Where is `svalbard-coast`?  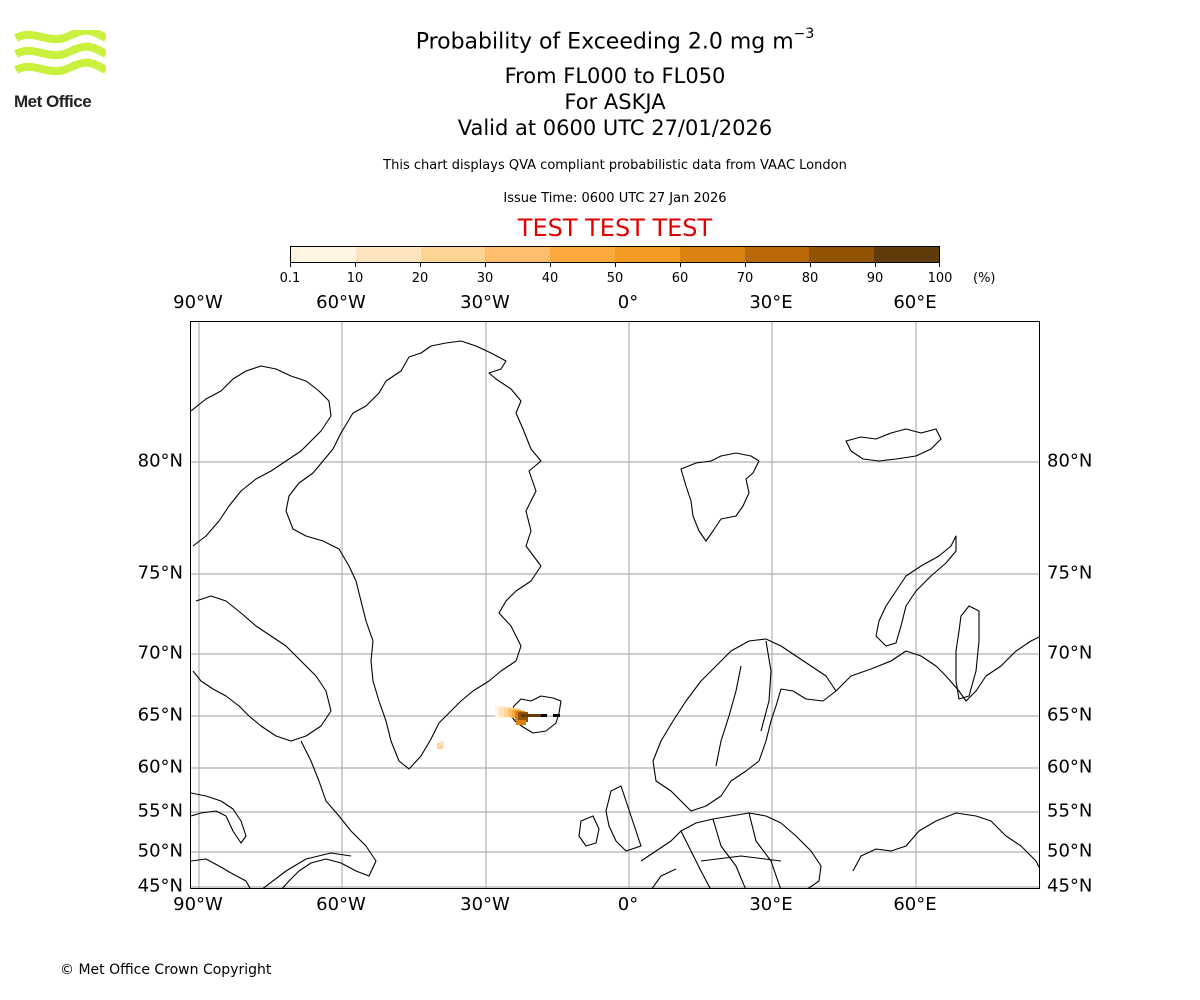
svalbard-coast is located at coordinates (720, 497).